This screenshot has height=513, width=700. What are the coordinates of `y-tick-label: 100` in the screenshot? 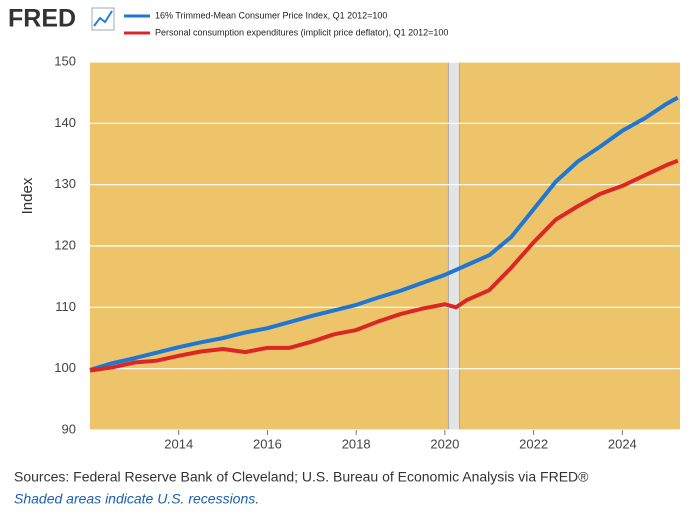 It's located at (65, 367).